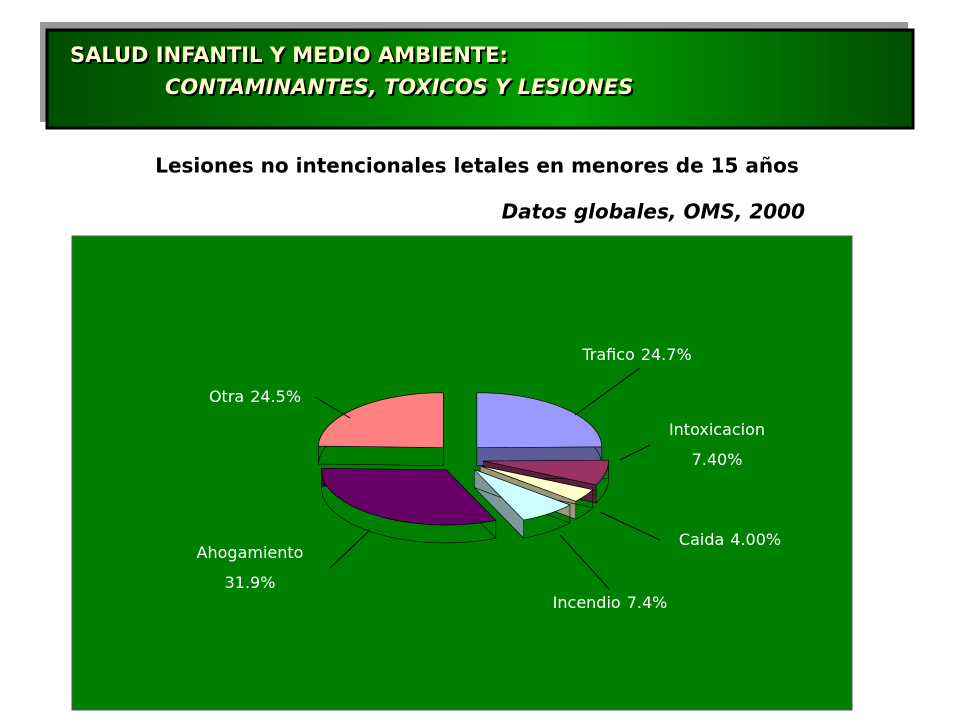 The height and width of the screenshot is (724, 960). I want to click on category-label: Trafico, so click(607, 354).